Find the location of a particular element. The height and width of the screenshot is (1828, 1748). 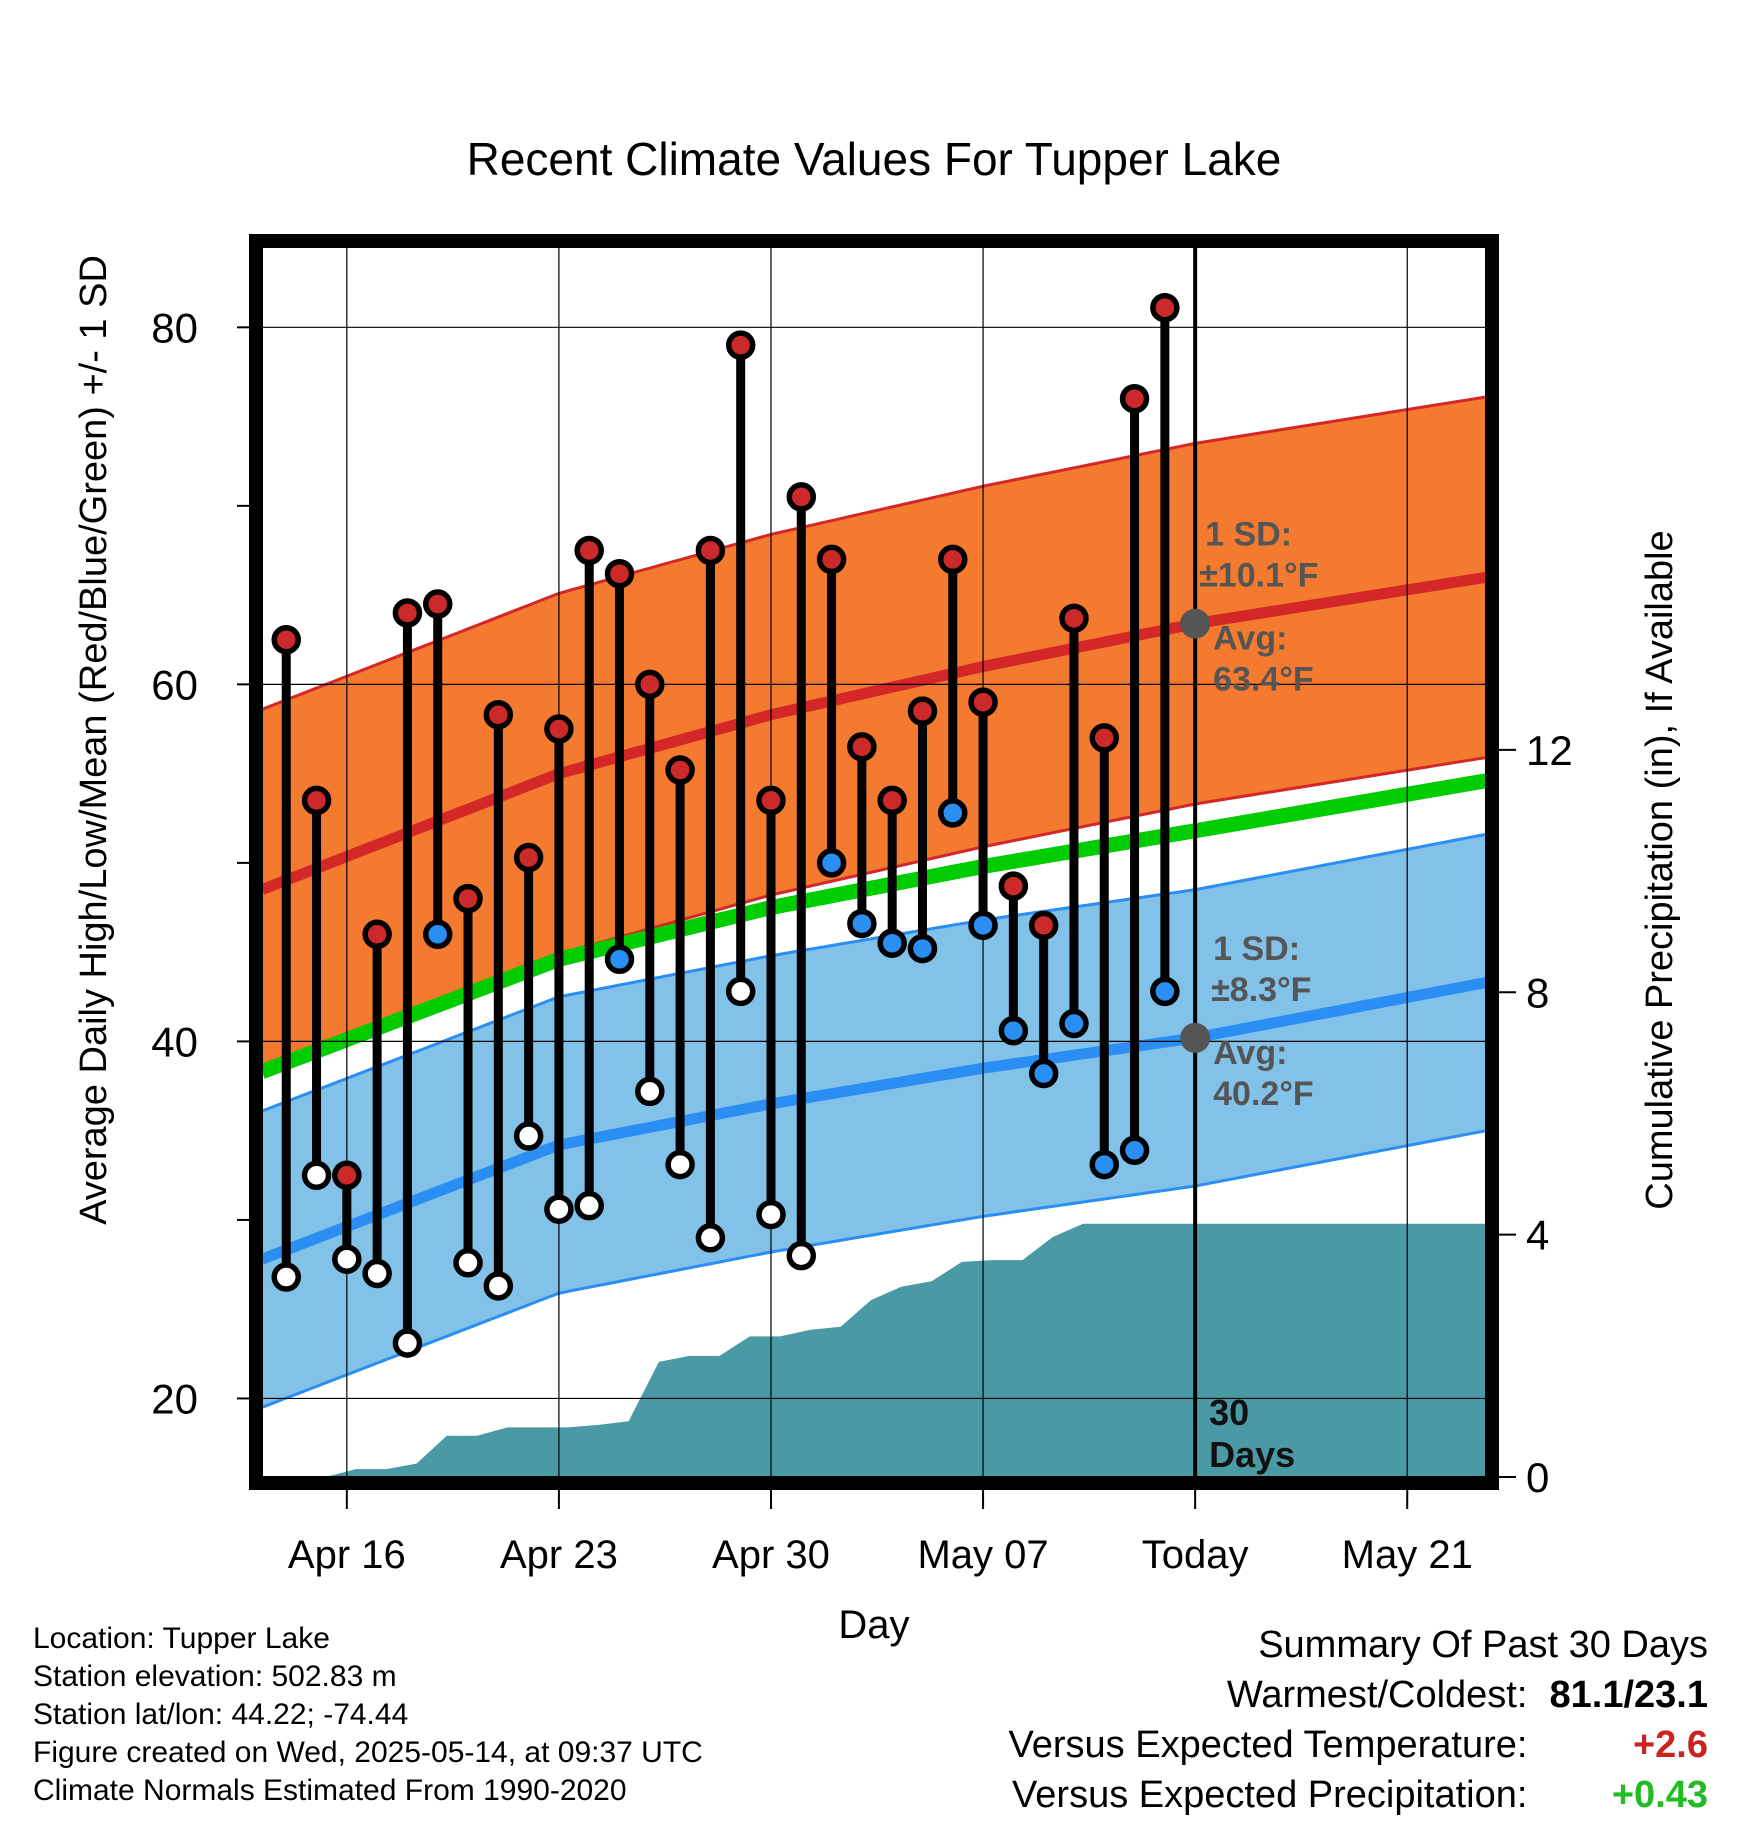

normals-text: Climate Normals Estimated From 1990-2020 is located at coordinates (330, 1790).